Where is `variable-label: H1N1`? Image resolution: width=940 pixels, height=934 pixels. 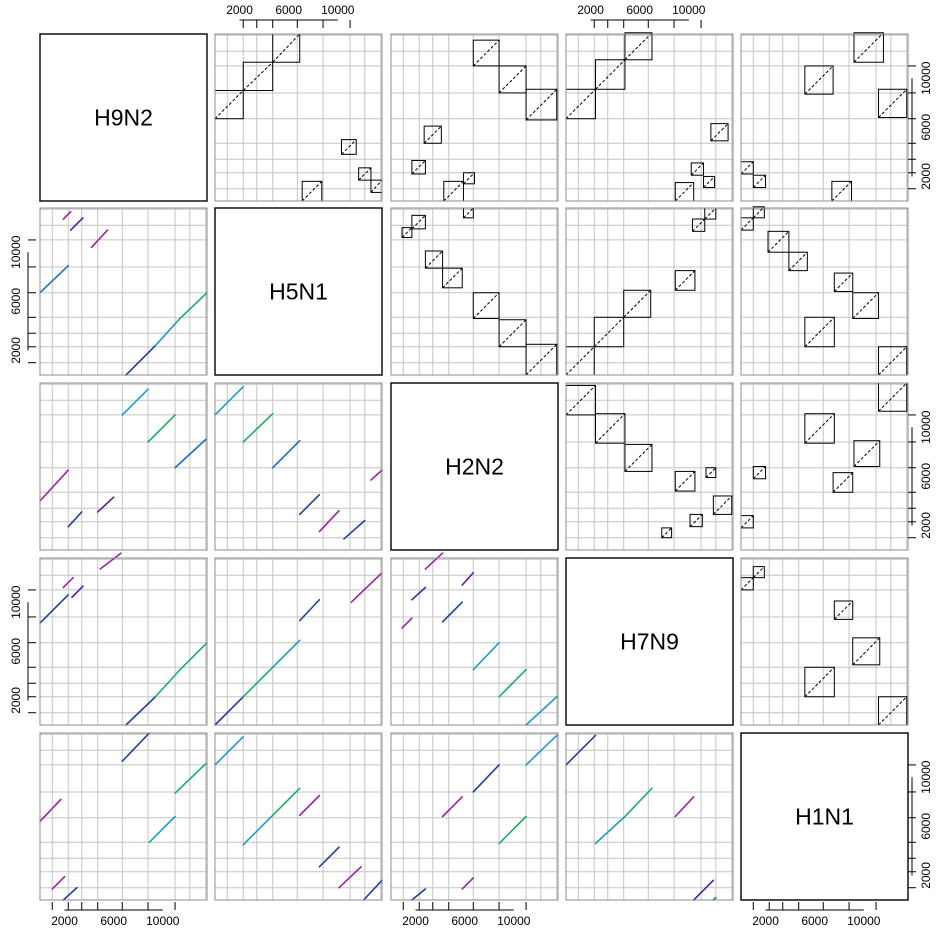 variable-label: H1N1 is located at coordinates (824, 817).